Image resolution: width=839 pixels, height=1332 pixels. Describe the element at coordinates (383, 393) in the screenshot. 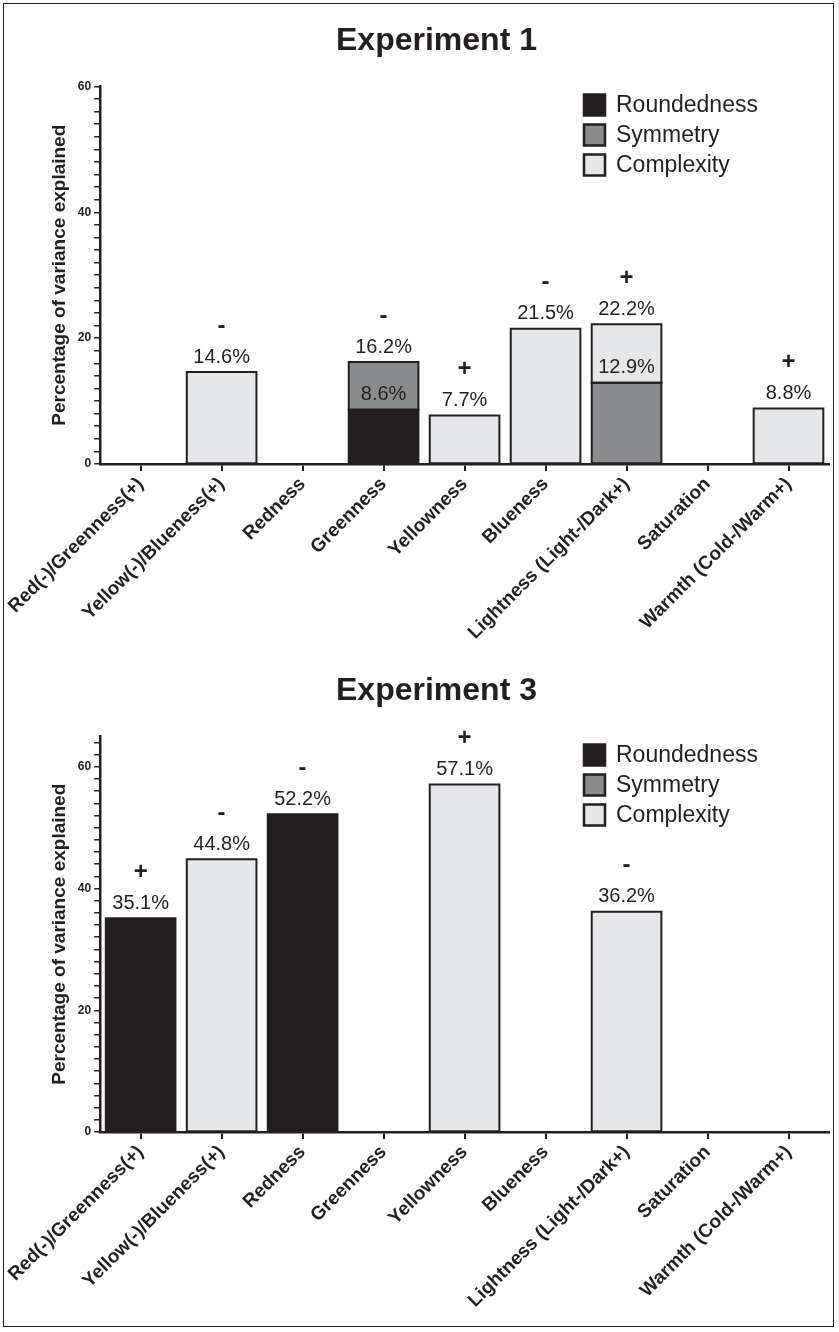

I see `data-label: 8.6%` at that location.